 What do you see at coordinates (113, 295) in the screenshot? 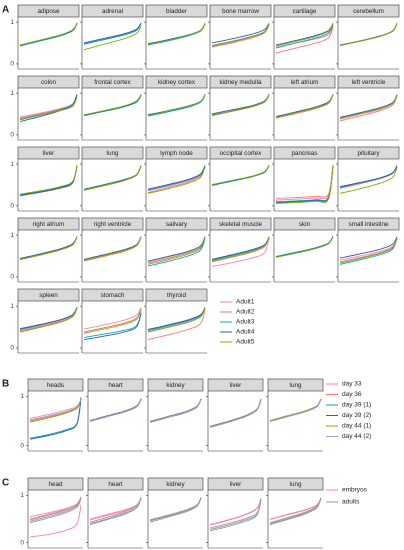
I see `facet-title: stomach` at bounding box center [113, 295].